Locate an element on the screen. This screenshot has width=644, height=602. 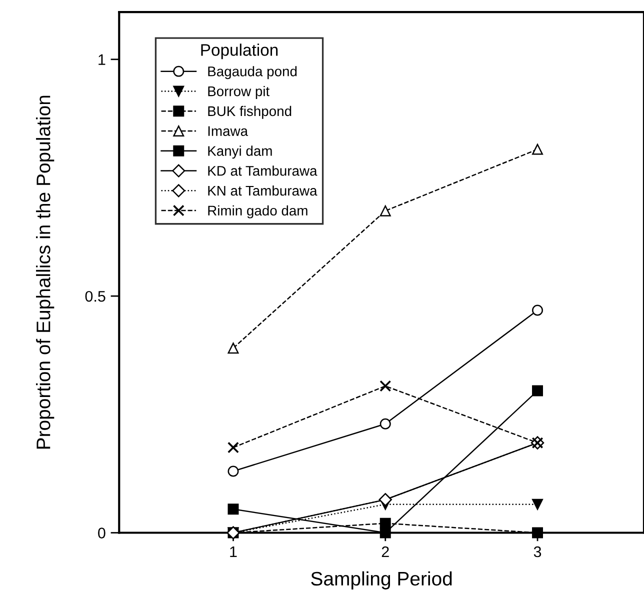
legend-label: BUK fishpond is located at coordinates (250, 112).